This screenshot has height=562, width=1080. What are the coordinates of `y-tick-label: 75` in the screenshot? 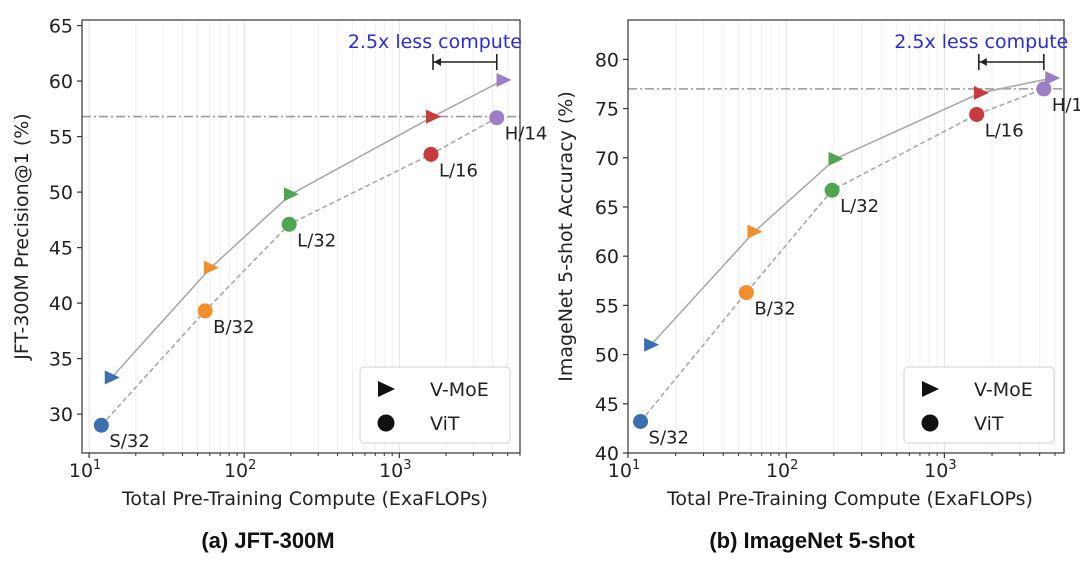 It's located at (607, 110).